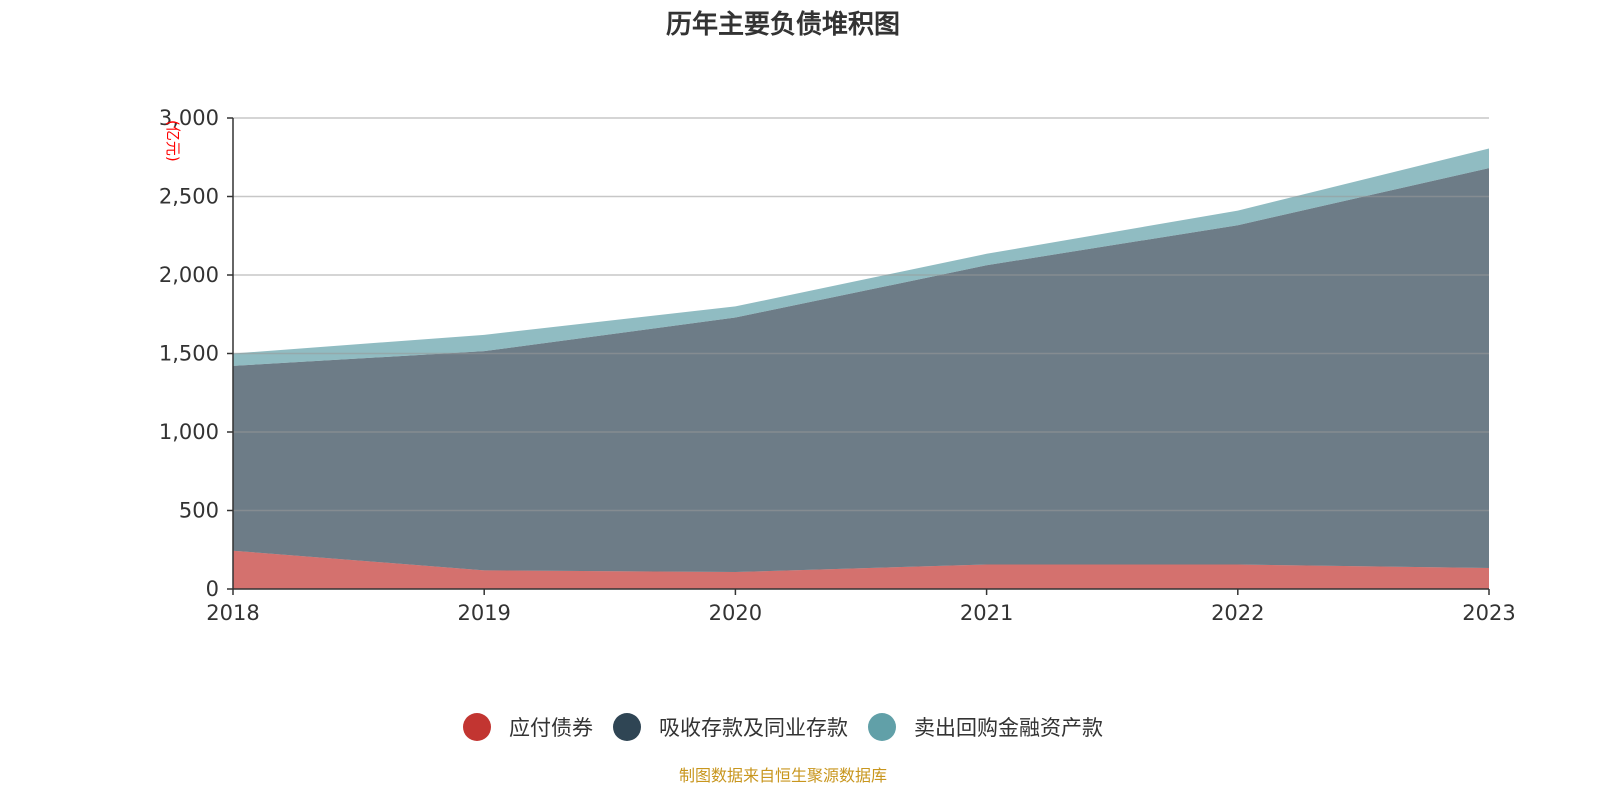  I want to click on y-axis-label: (亿元), so click(173, 141).